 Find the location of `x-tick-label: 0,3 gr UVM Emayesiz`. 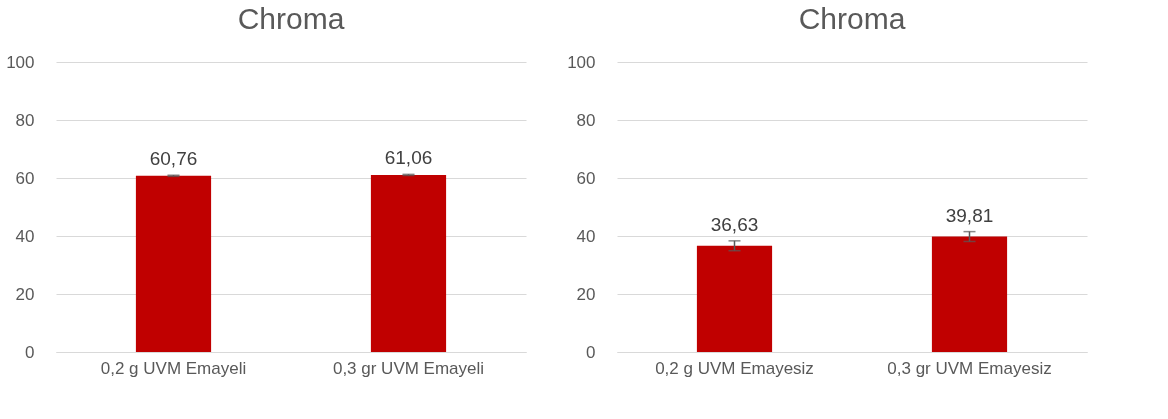

x-tick-label: 0,3 gr UVM Emayesiz is located at coordinates (969, 368).